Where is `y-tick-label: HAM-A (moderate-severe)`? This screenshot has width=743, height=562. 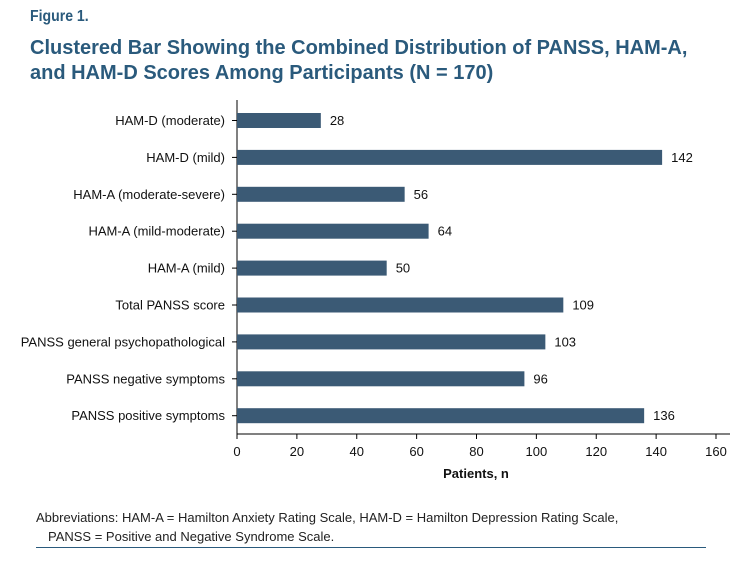
y-tick-label: HAM-A (moderate-severe) is located at coordinates (149, 194).